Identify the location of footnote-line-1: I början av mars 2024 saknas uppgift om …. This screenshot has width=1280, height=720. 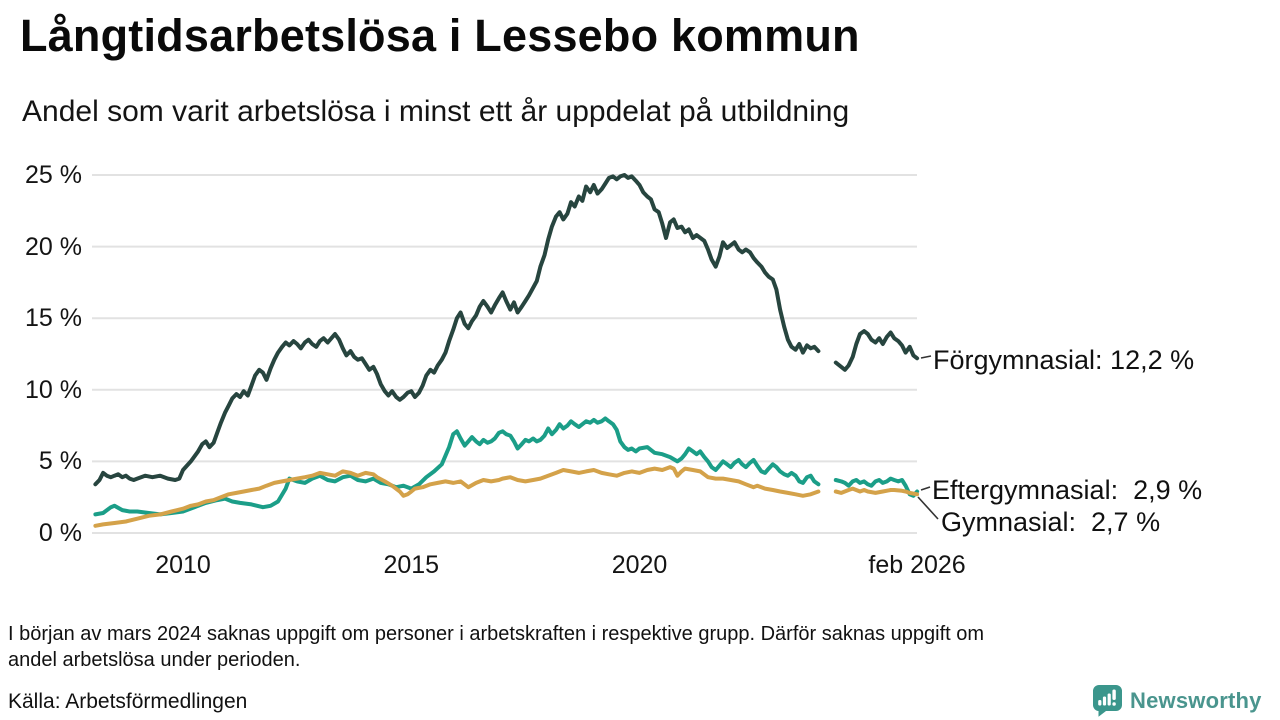
(496, 634).